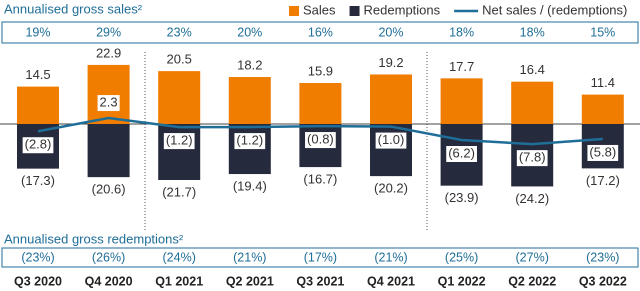  Describe the element at coordinates (391, 188) in the screenshot. I see `bar-value-label: (20.2)` at that location.